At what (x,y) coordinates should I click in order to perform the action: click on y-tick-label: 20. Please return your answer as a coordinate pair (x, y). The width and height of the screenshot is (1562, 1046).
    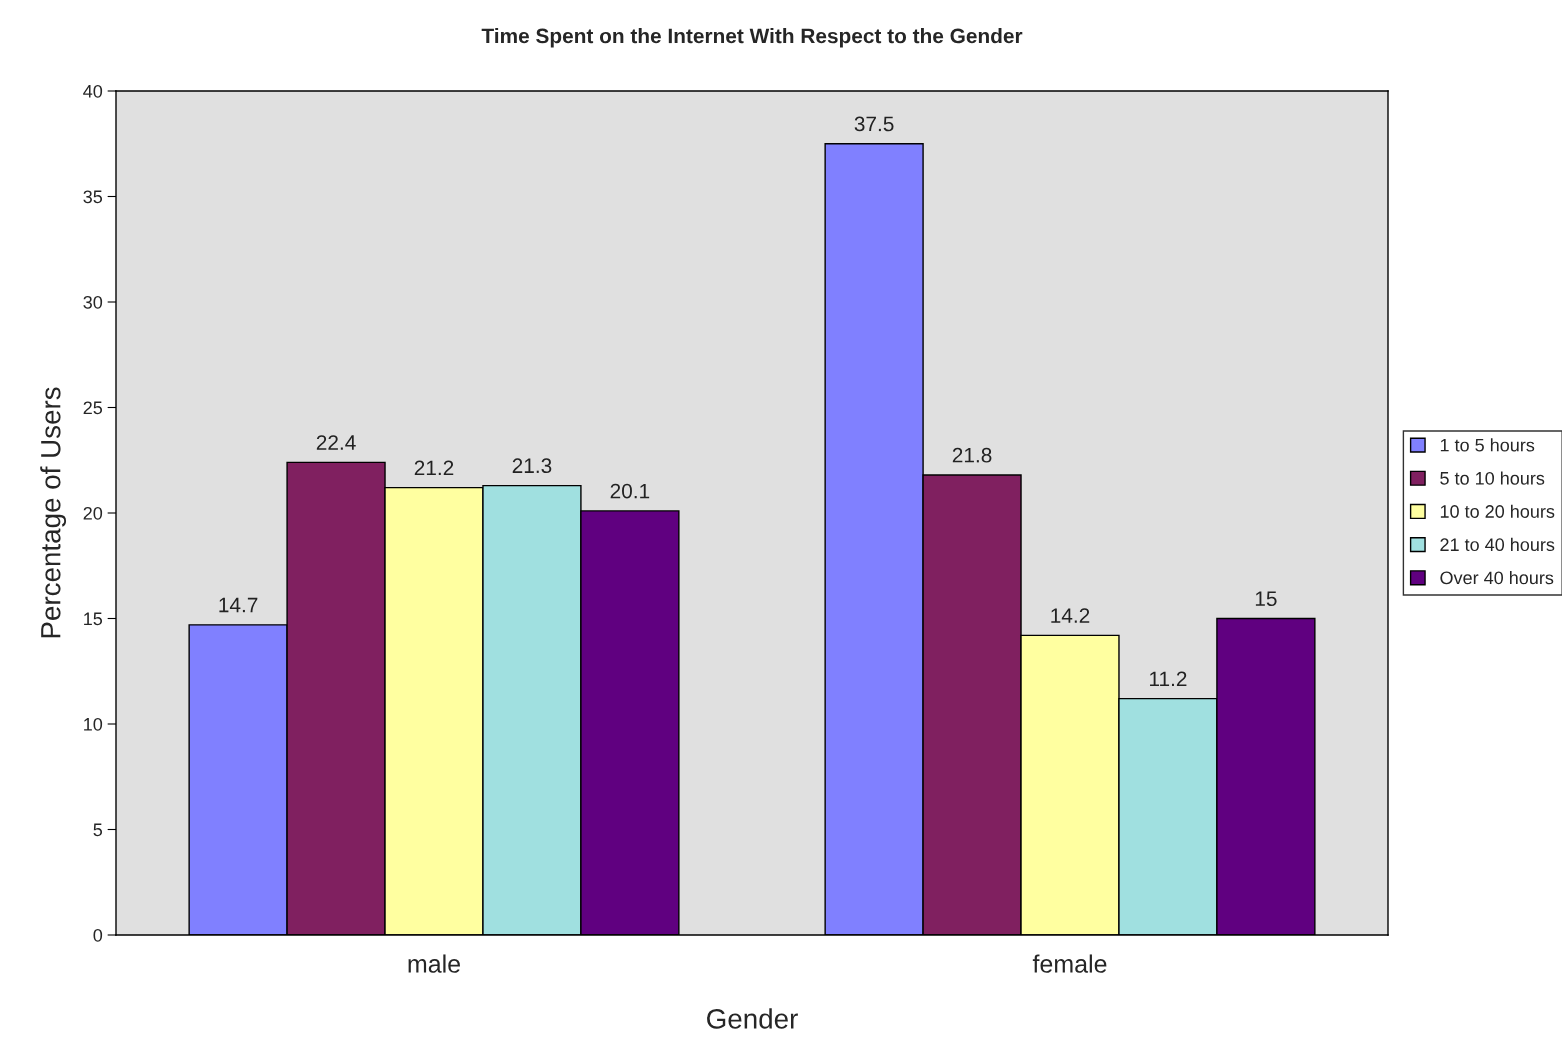
    Looking at the image, I should click on (93, 513).